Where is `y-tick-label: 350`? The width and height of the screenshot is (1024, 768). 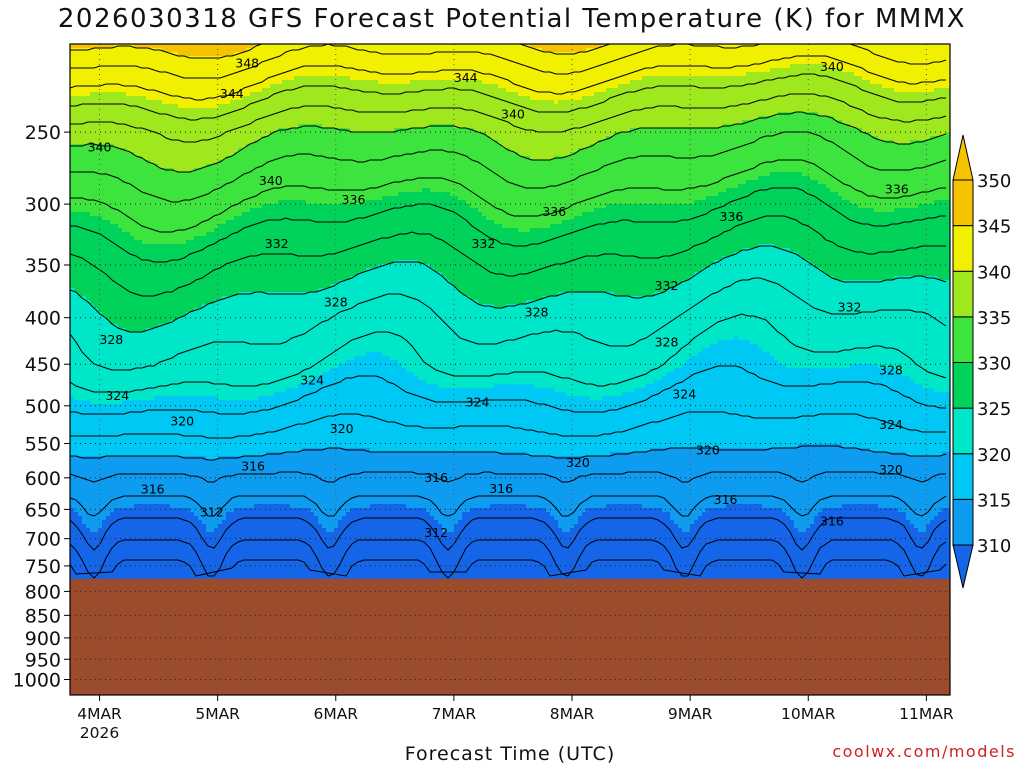
y-tick-label: 350 is located at coordinates (43, 266).